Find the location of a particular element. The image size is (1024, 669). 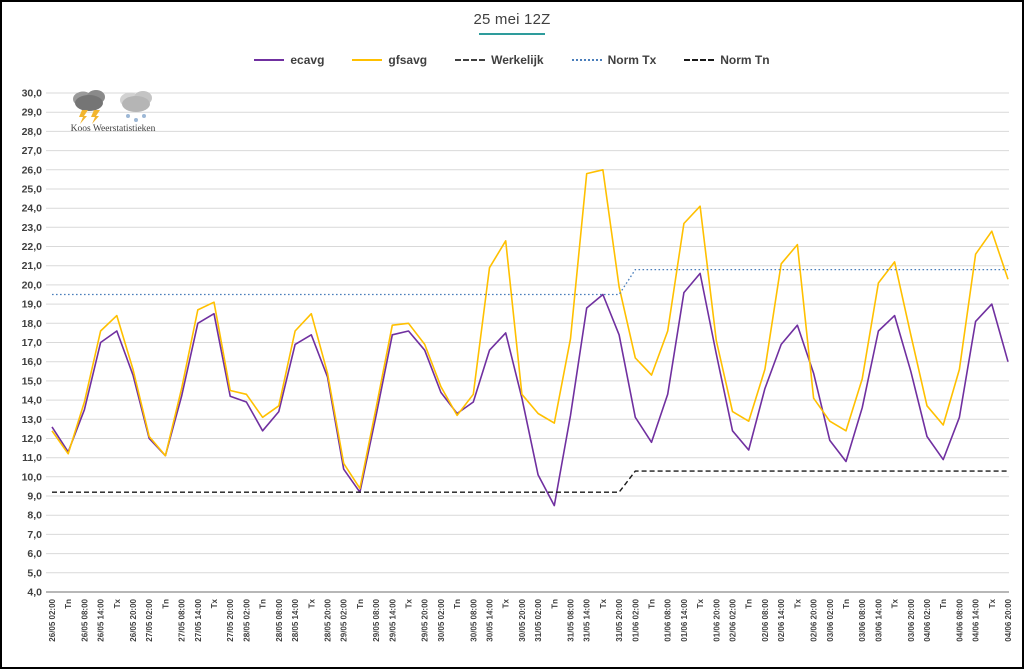

storm-cloud-icon is located at coordinates (88, 107).